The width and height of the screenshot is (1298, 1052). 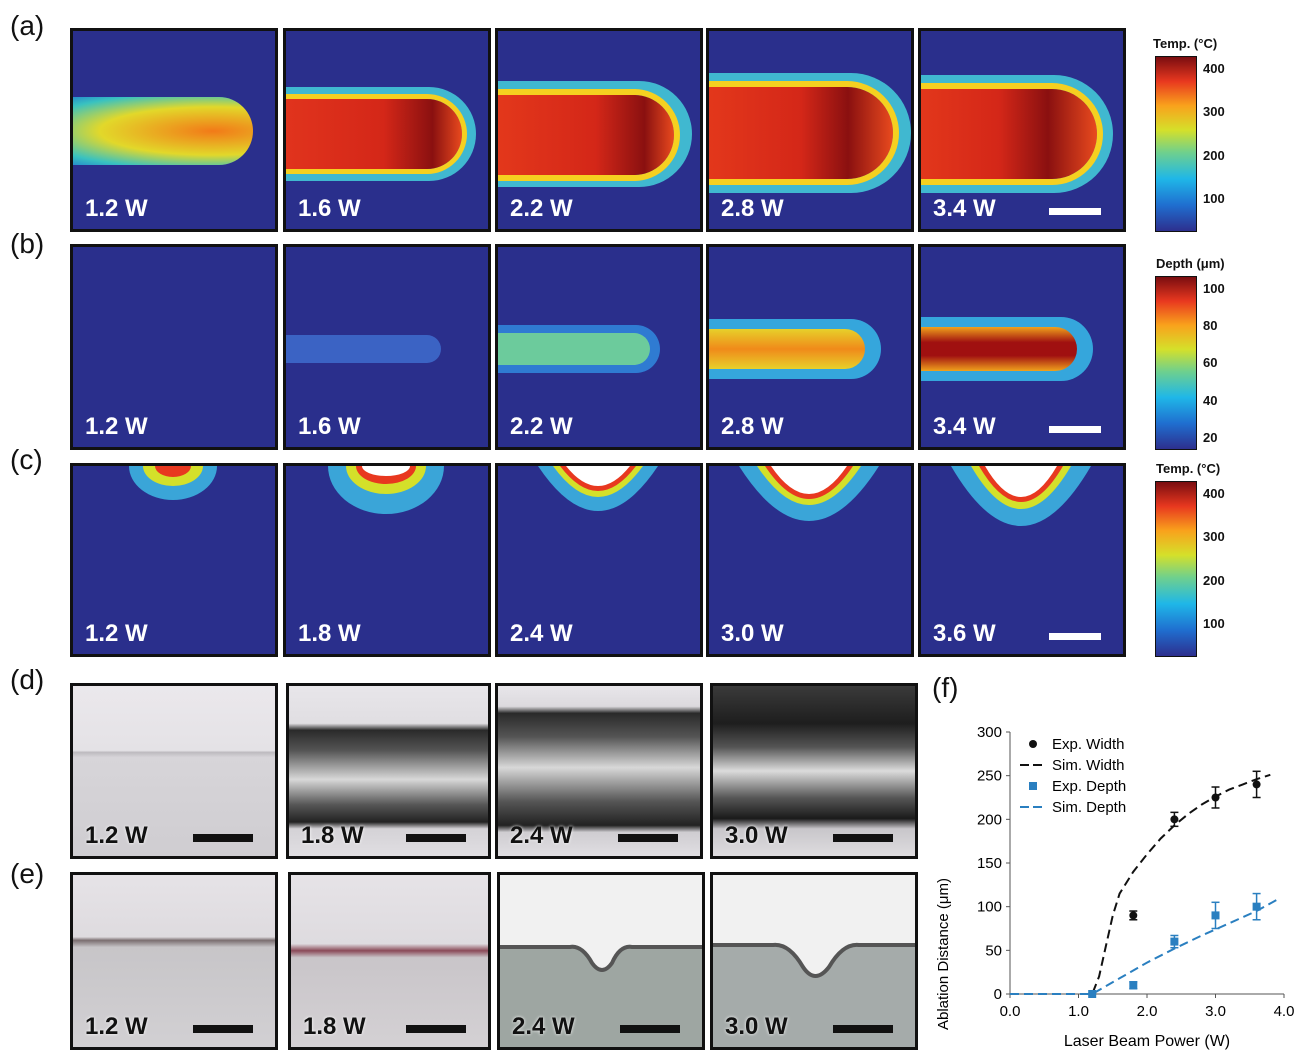 I want to click on legend-label: Exp. Depth, so click(x=1089, y=786).